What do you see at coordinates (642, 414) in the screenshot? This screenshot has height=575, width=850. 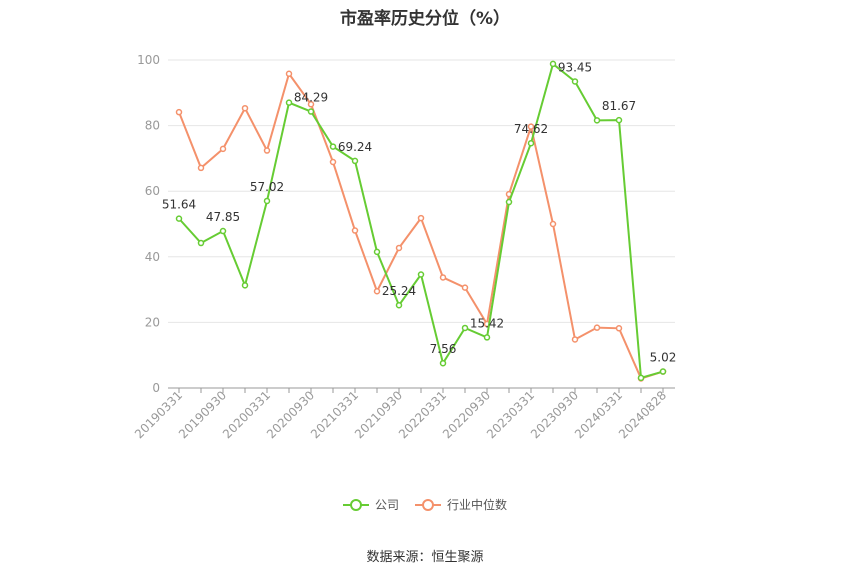 I see `x-tick-label: 20240828` at bounding box center [642, 414].